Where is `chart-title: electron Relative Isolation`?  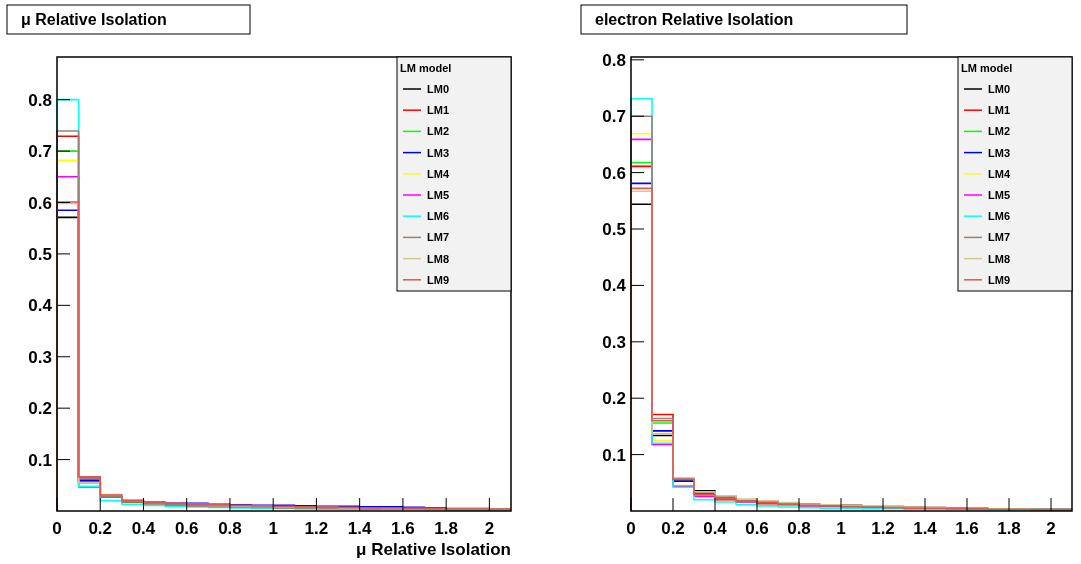
chart-title: electron Relative Isolation is located at coordinates (694, 19).